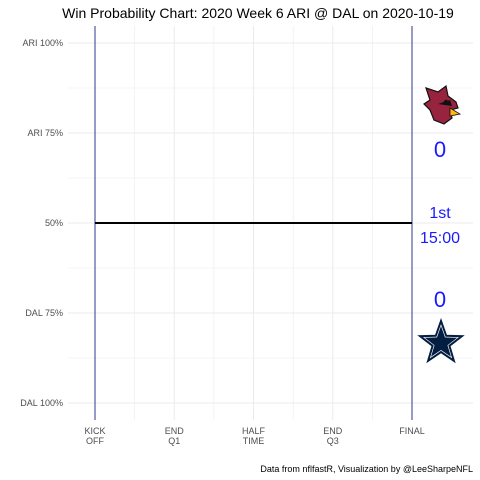 The width and height of the screenshot is (480, 480). Describe the element at coordinates (440, 149) in the screenshot. I see `away-score: 0` at that location.